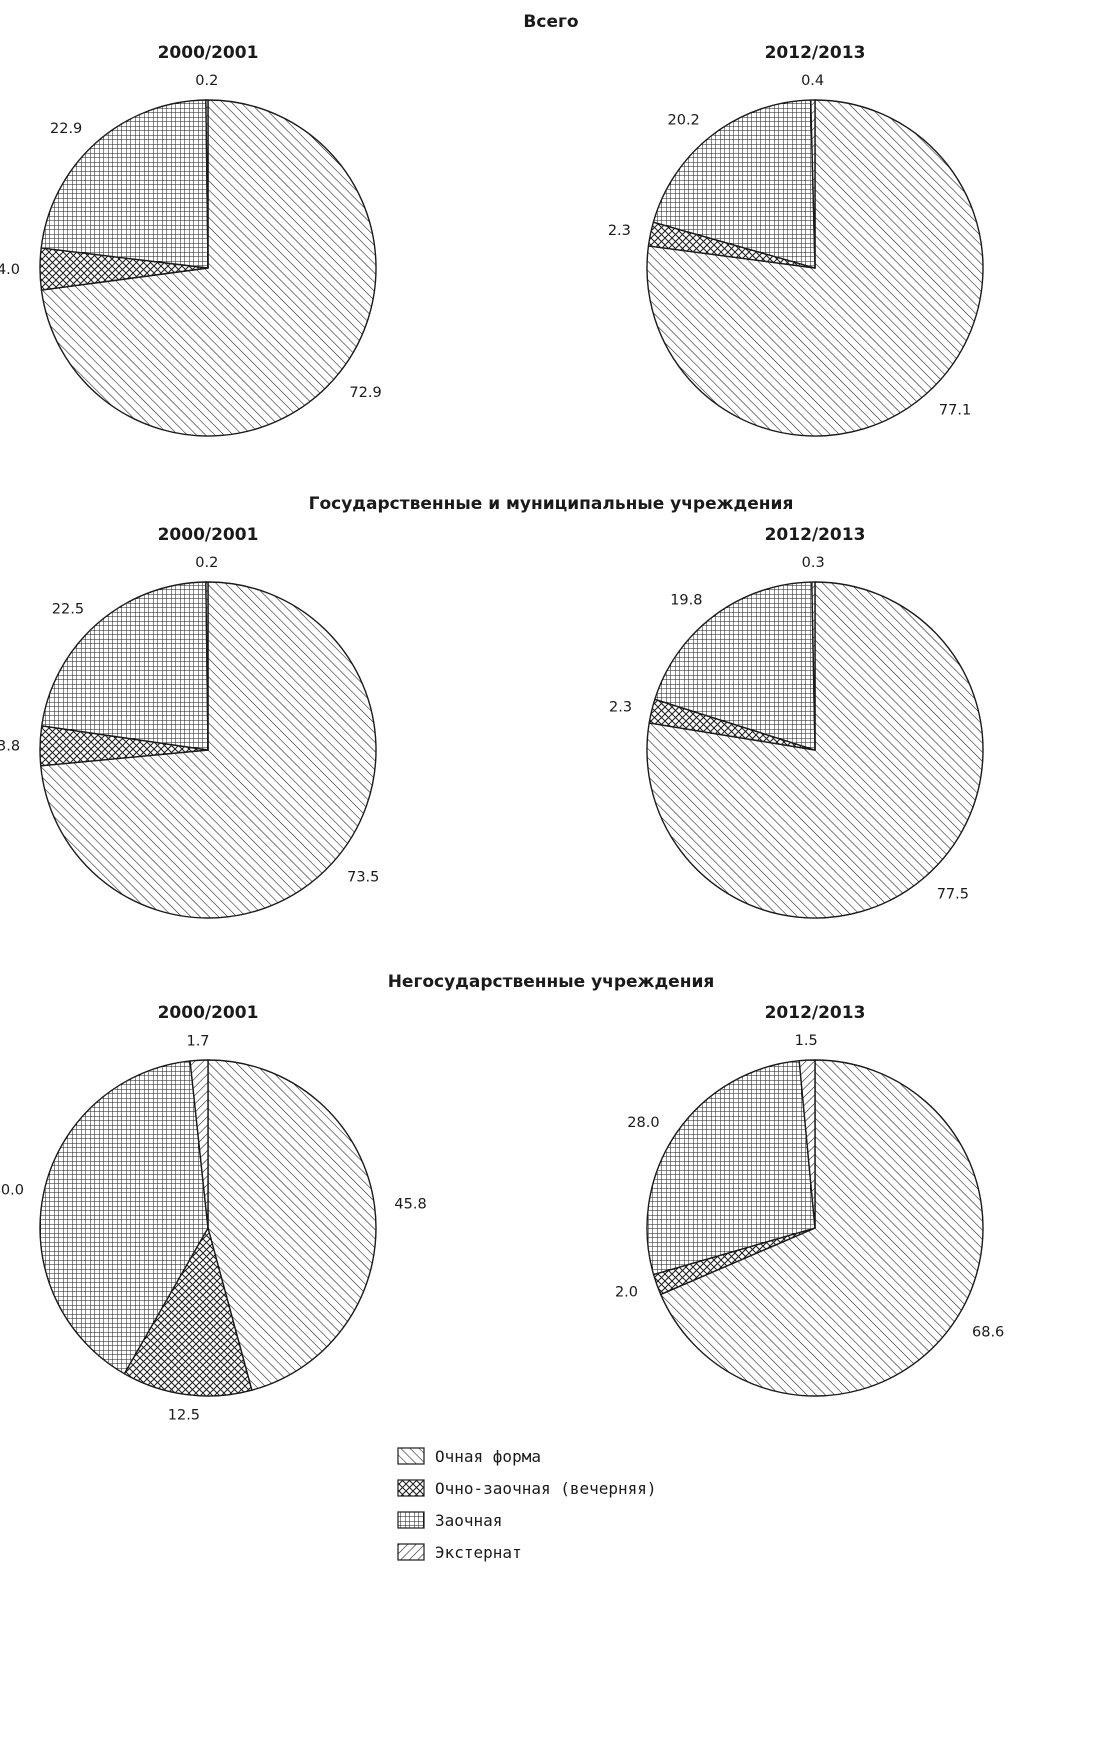 This screenshot has height=1753, width=1102. I want to click on slice-value-label: 1.7, so click(197, 1041).